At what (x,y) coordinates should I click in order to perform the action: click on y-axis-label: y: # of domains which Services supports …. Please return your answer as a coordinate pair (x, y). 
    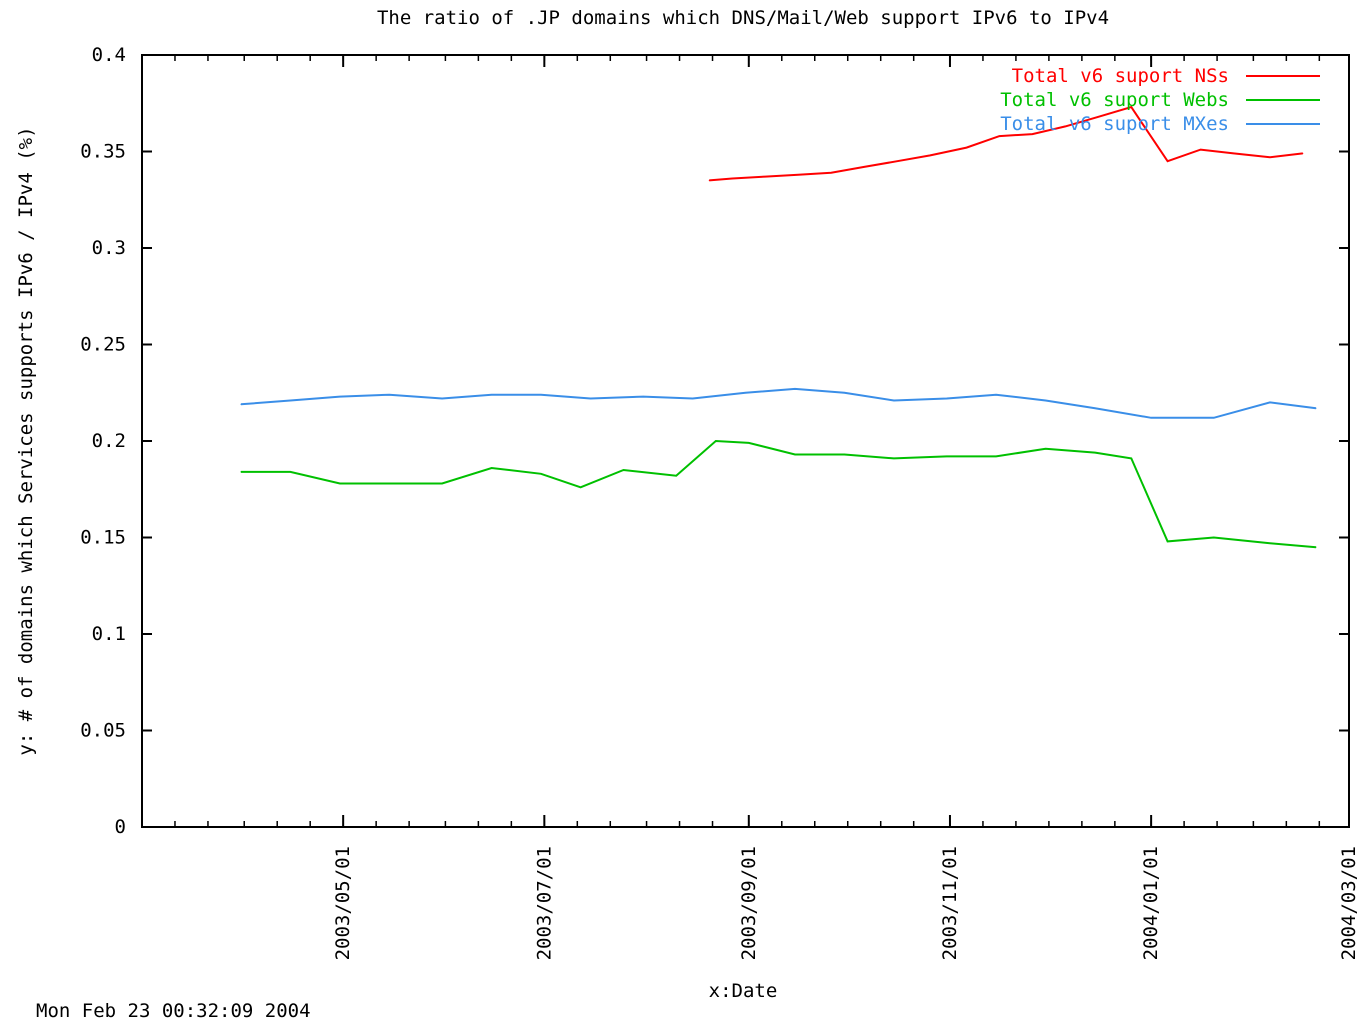
    Looking at the image, I should click on (26, 440).